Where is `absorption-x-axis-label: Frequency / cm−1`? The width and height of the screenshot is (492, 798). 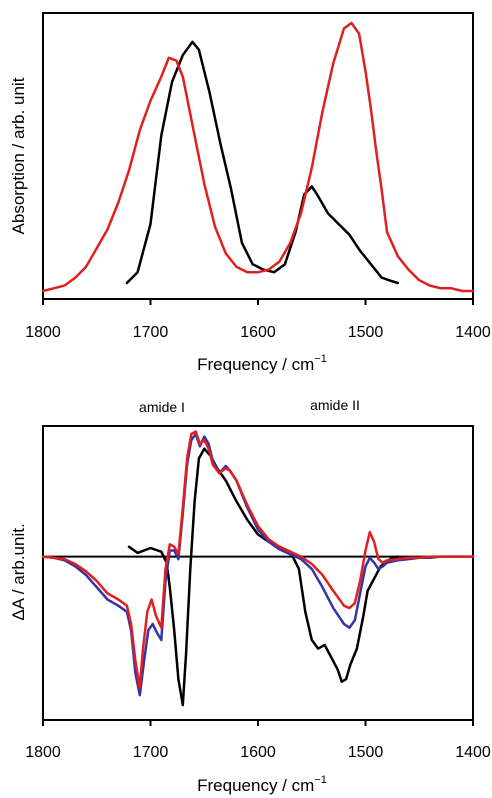 absorption-x-axis-label: Frequency / cm−1 is located at coordinates (262, 363).